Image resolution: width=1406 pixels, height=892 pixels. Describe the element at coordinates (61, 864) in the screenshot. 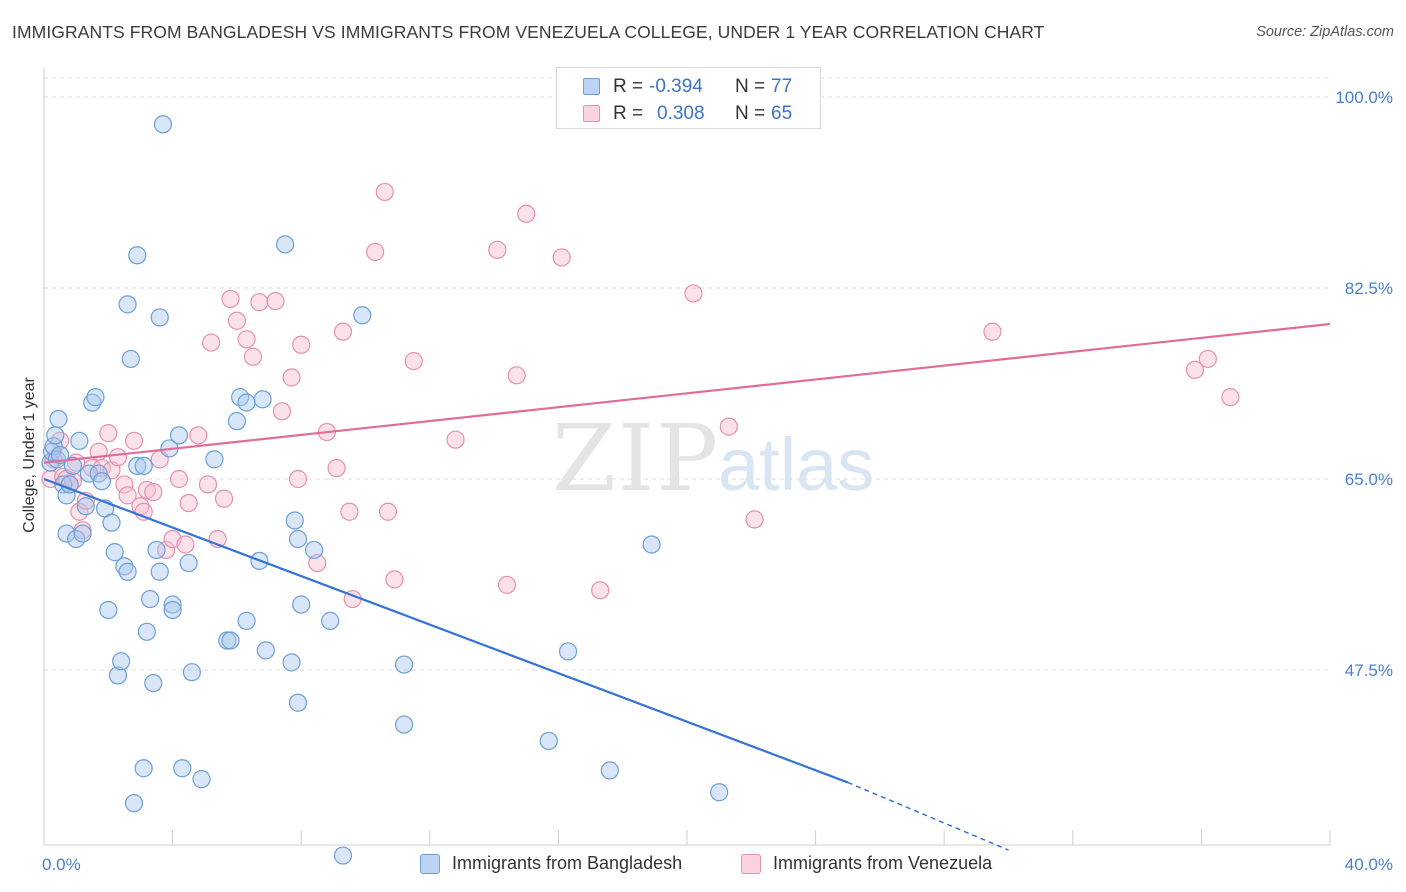

I see `x-tick-label: 0.0%` at that location.